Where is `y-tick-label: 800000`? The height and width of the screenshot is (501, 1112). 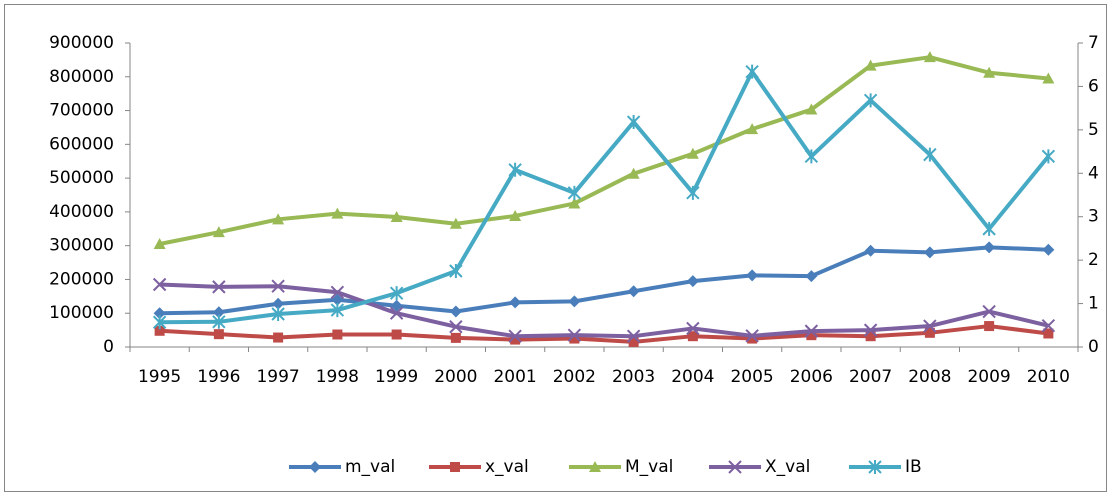
y-tick-label: 800000 is located at coordinates (81, 77).